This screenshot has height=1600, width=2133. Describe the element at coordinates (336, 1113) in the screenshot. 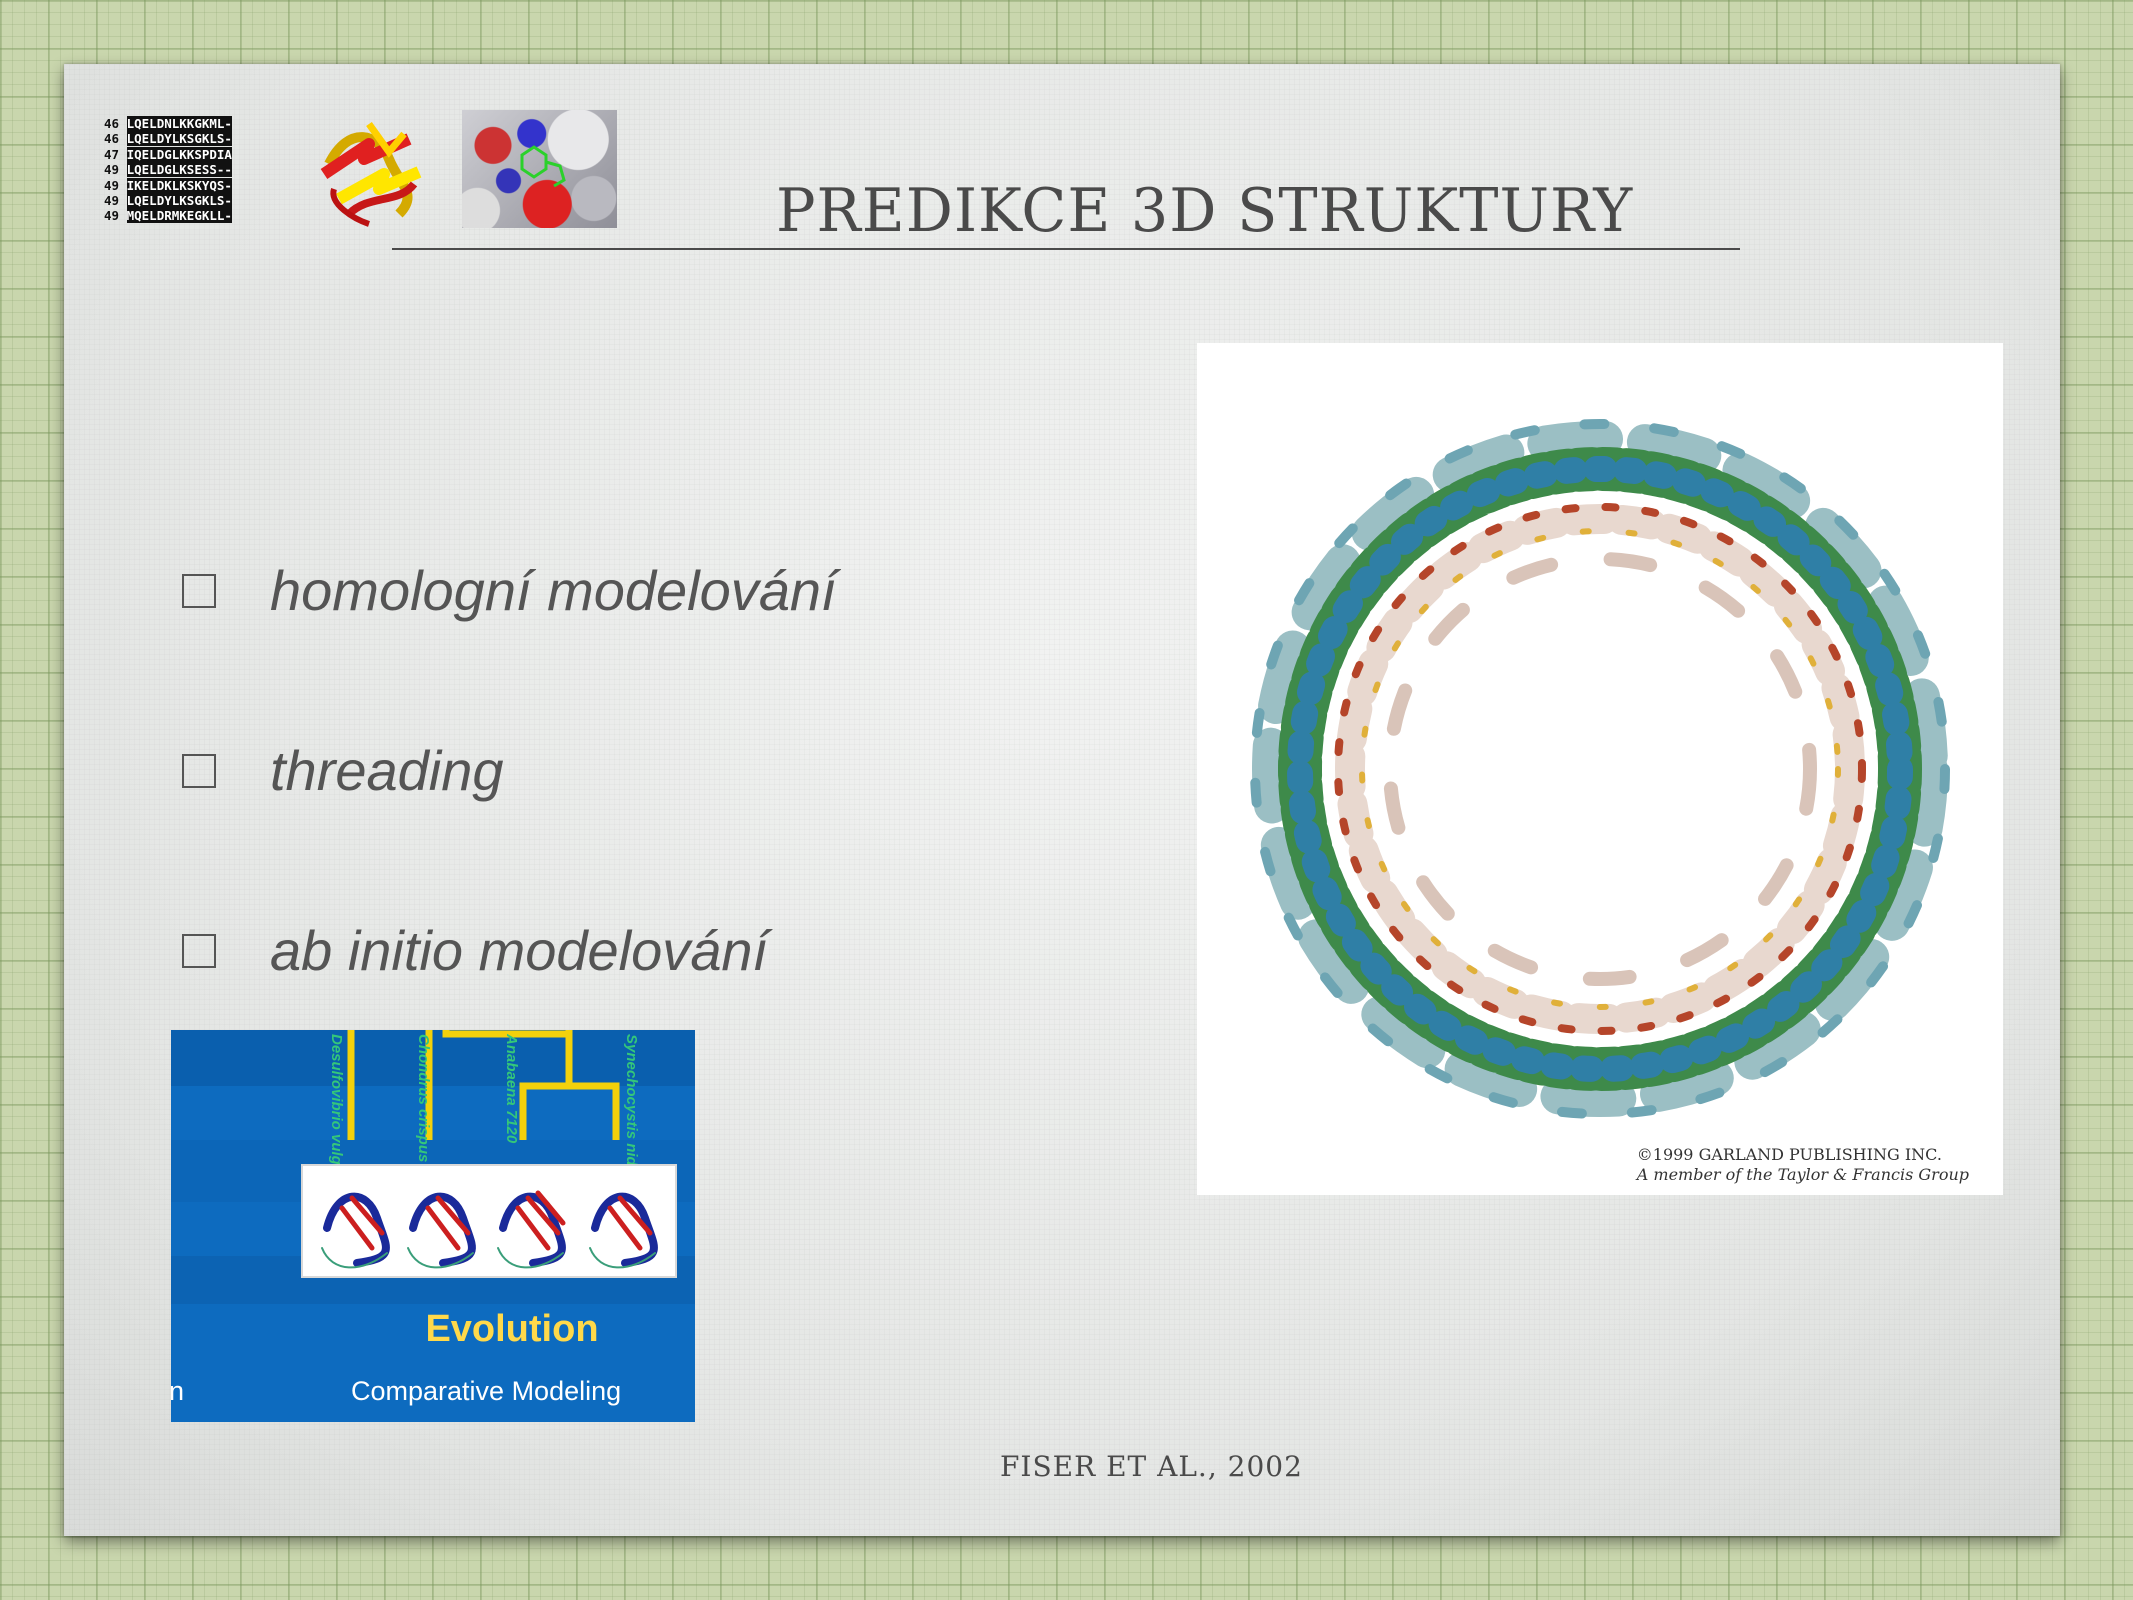

I see `species-label: Desulfovibrio vulgaris` at that location.